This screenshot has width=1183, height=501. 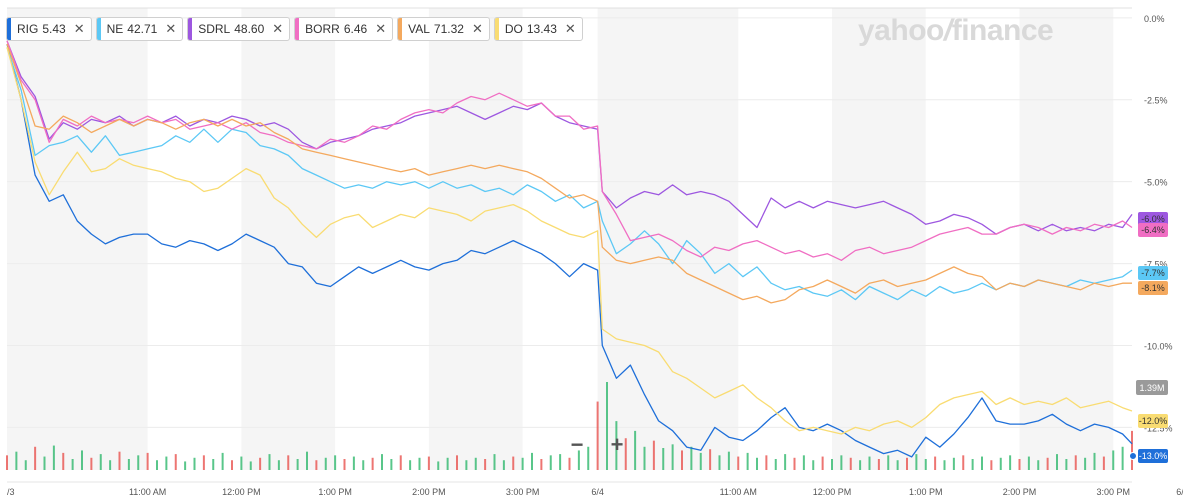 What do you see at coordinates (429, 492) in the screenshot?
I see `x-tick-label: 2:00 PM` at bounding box center [429, 492].